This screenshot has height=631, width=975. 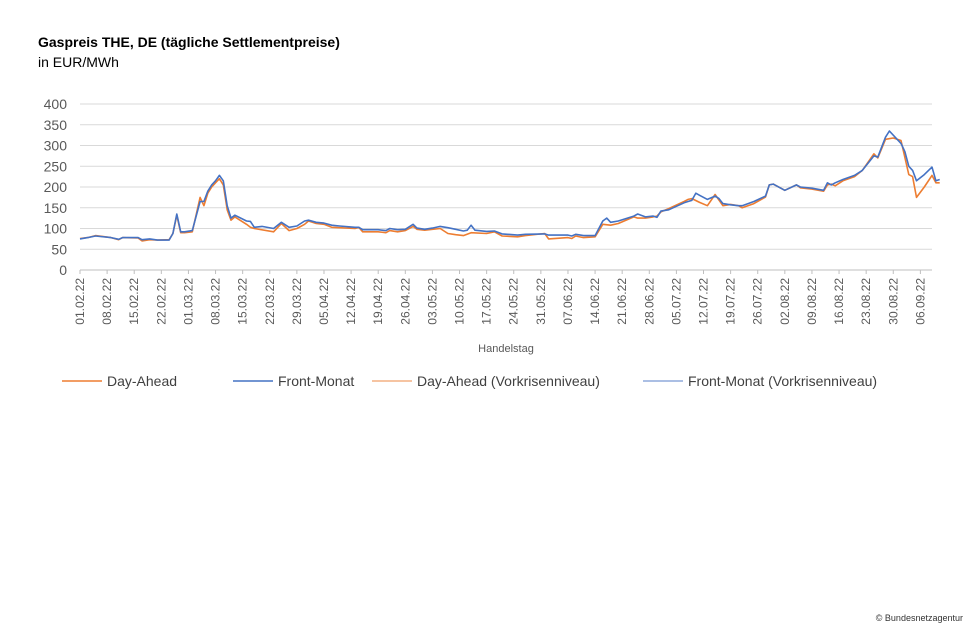 I want to click on y-tick-label: 200, so click(x=56, y=187).